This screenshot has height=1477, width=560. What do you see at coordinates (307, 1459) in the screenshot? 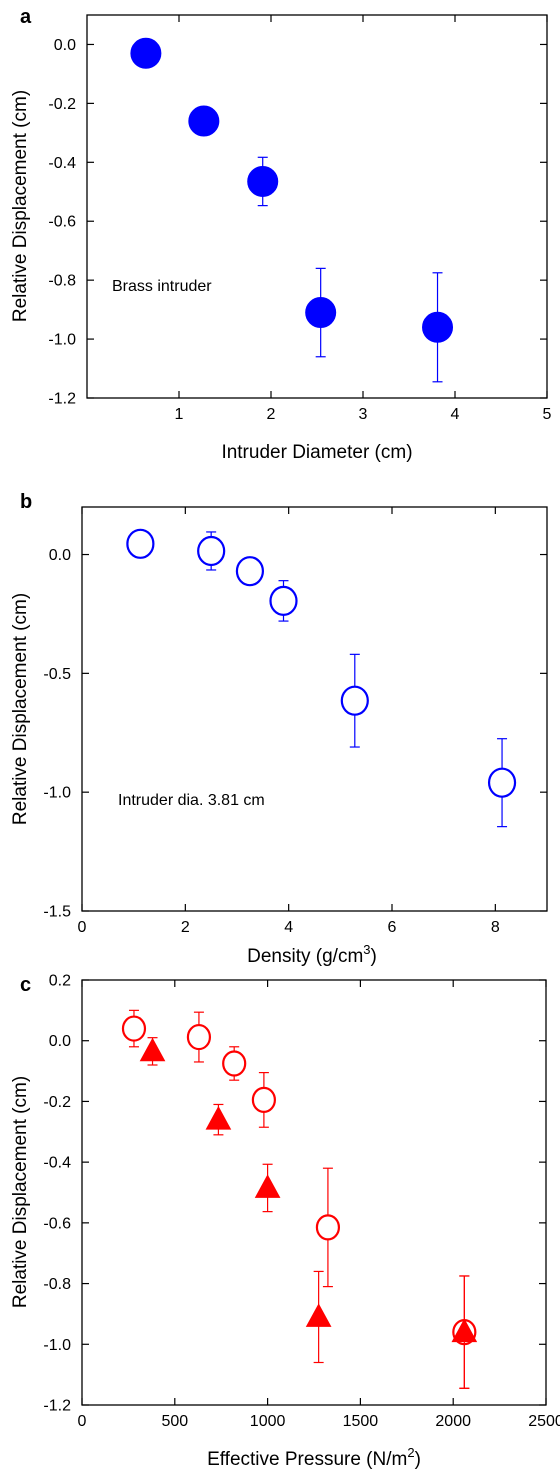
I see `panel-c-x-axis-title-main: Effective Pressure (N/m` at bounding box center [307, 1459].